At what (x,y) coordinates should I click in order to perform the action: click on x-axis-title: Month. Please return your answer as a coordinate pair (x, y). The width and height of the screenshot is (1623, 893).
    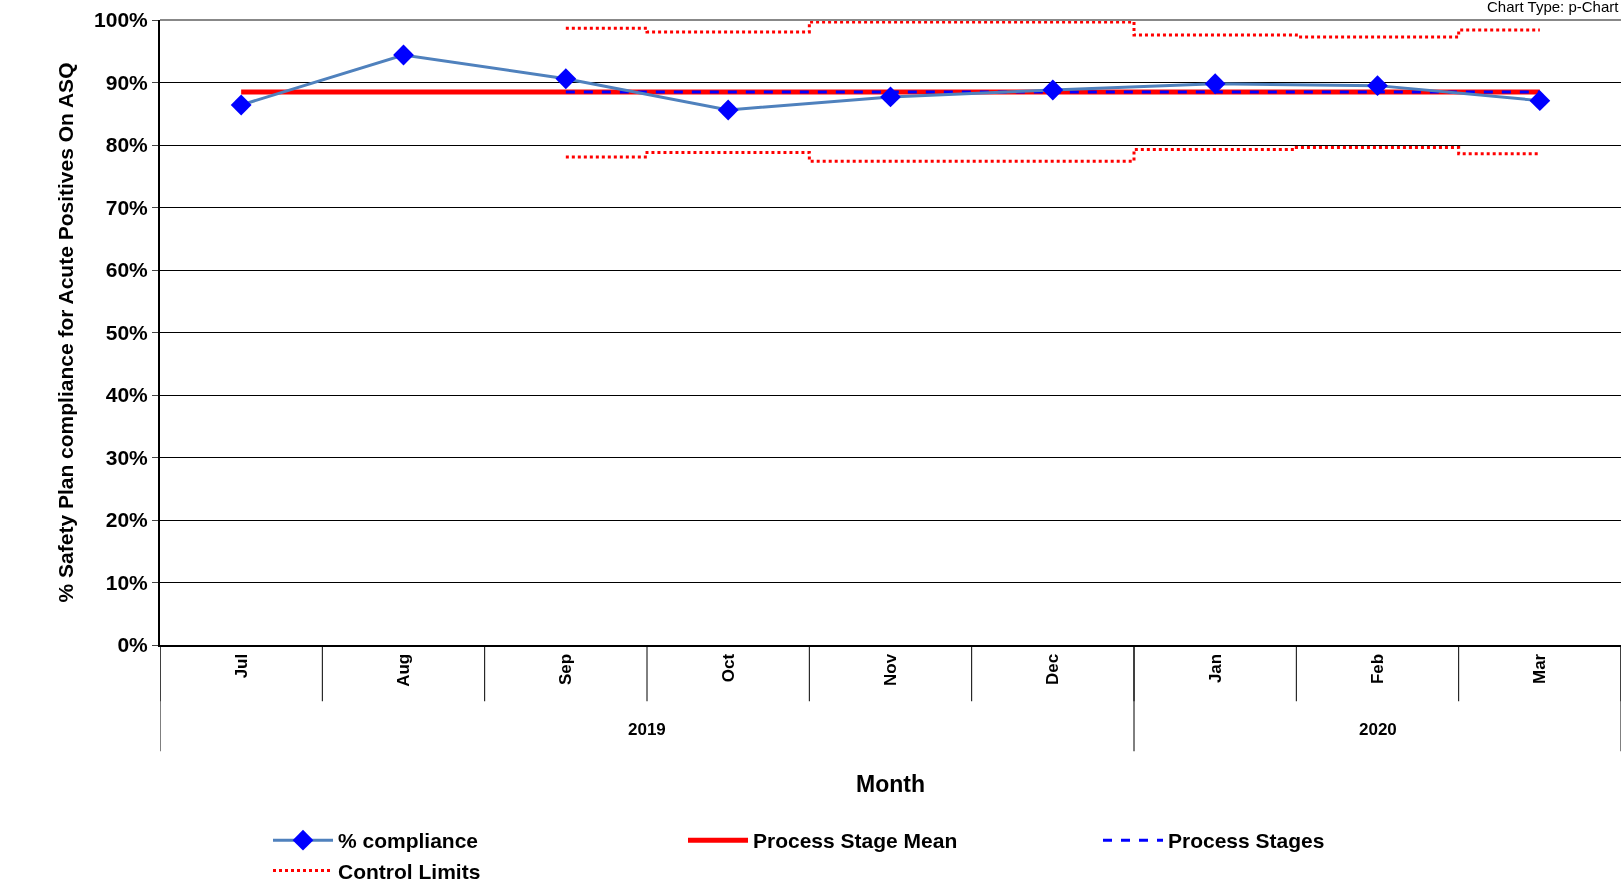
    Looking at the image, I should click on (890, 783).